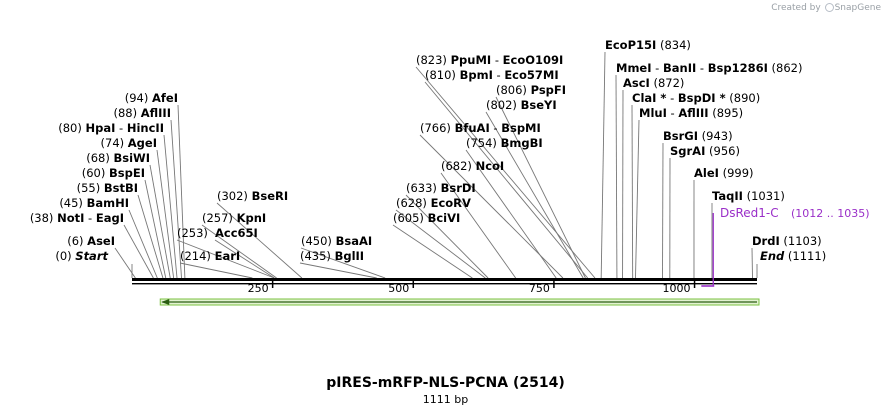 This screenshot has height=415, width=891. I want to click on site-label: MmeI - BanII - Bsp1286I (862), so click(709, 68).